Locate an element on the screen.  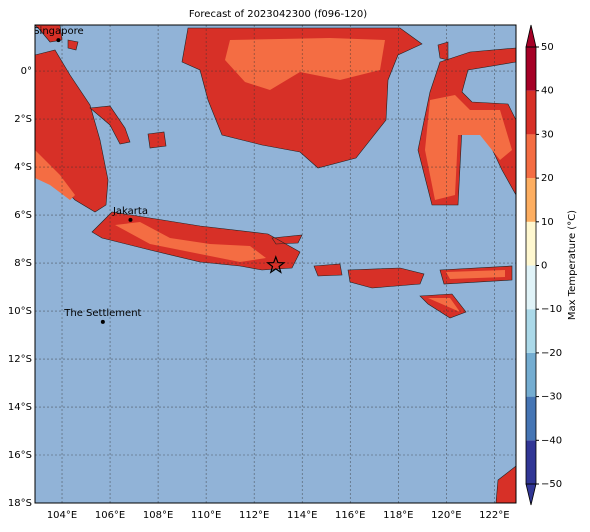
x-tick-label: 116°E is located at coordinates (350, 515).